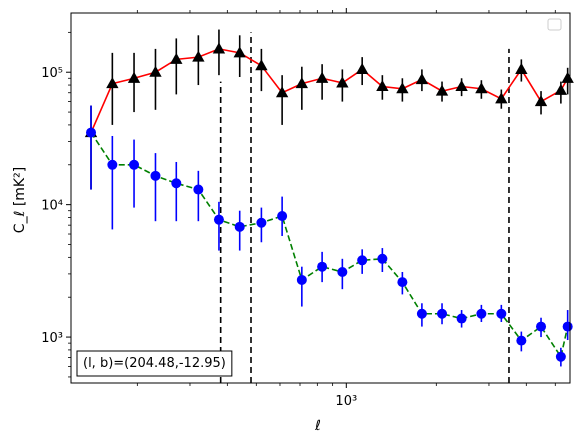  I want to click on y-tick-label-2: 10⁴, so click(52, 206).